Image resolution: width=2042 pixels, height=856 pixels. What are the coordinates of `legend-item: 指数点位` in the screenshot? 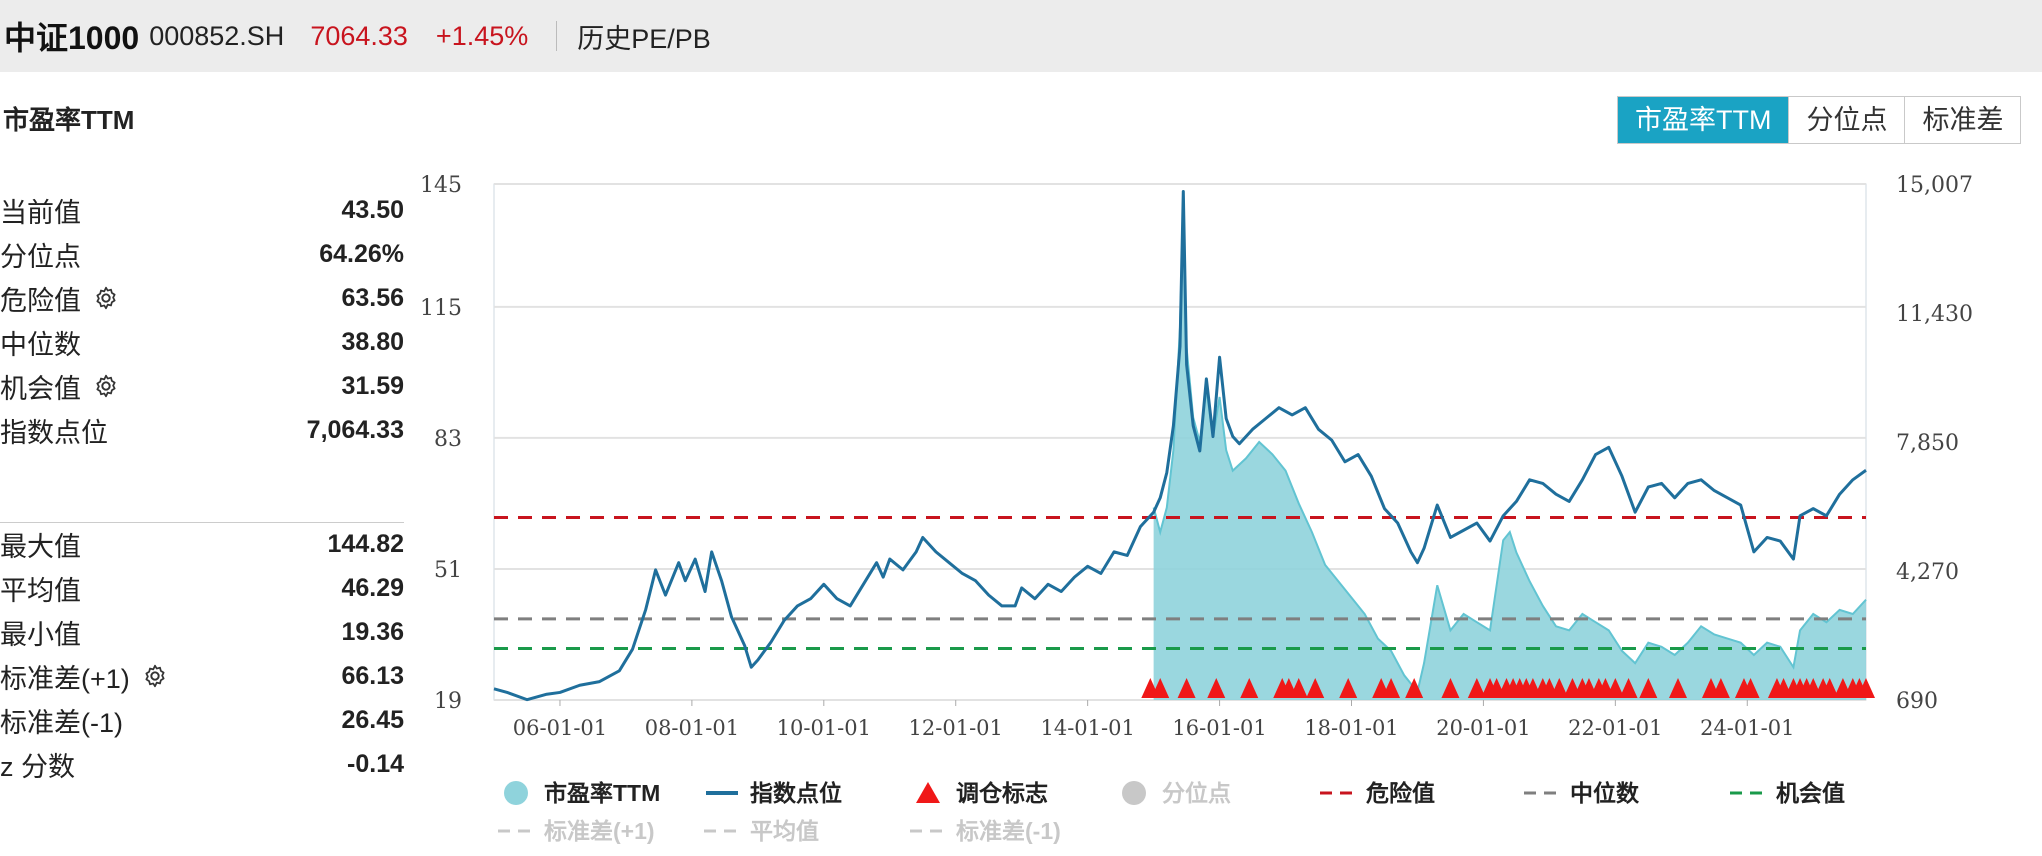 It's located at (774, 793).